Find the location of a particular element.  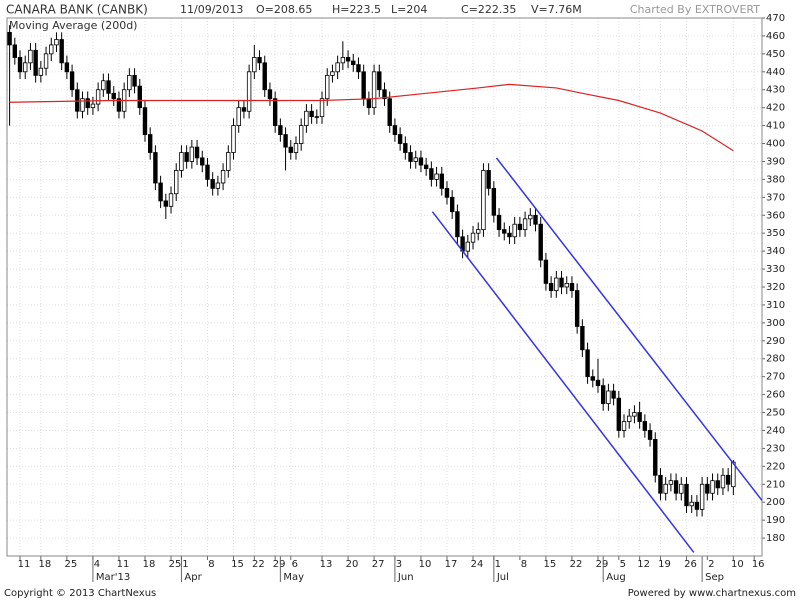

x-tick-label: 18 is located at coordinates (149, 564).